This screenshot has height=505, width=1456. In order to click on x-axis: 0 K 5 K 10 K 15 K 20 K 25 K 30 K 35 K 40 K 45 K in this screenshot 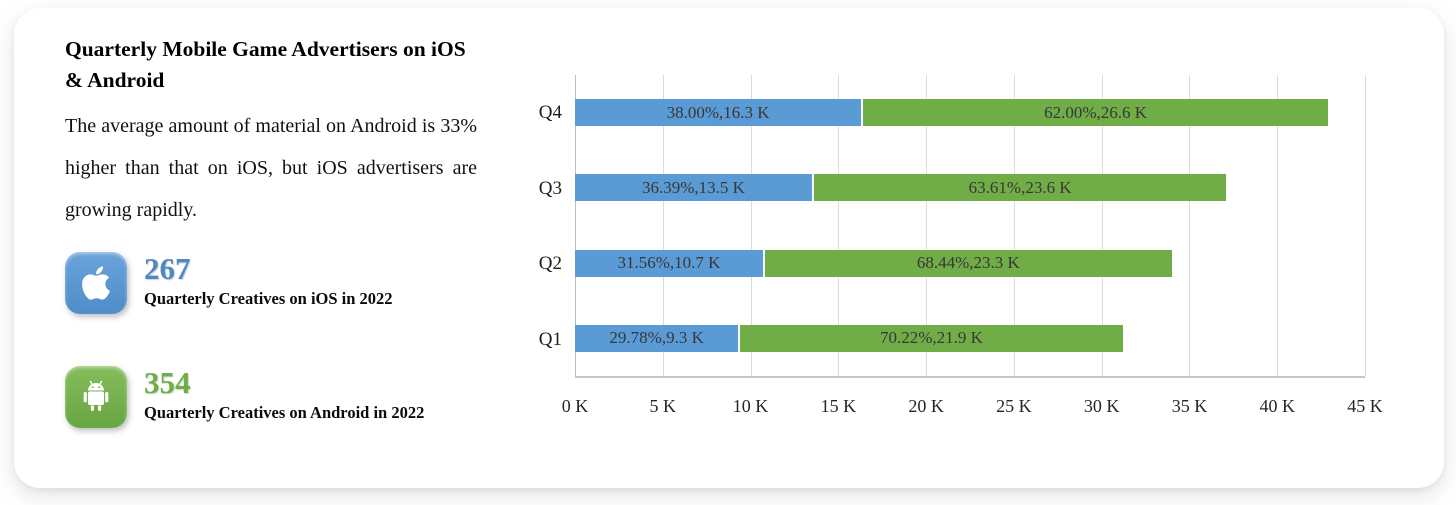, I will do `click(972, 409)`.